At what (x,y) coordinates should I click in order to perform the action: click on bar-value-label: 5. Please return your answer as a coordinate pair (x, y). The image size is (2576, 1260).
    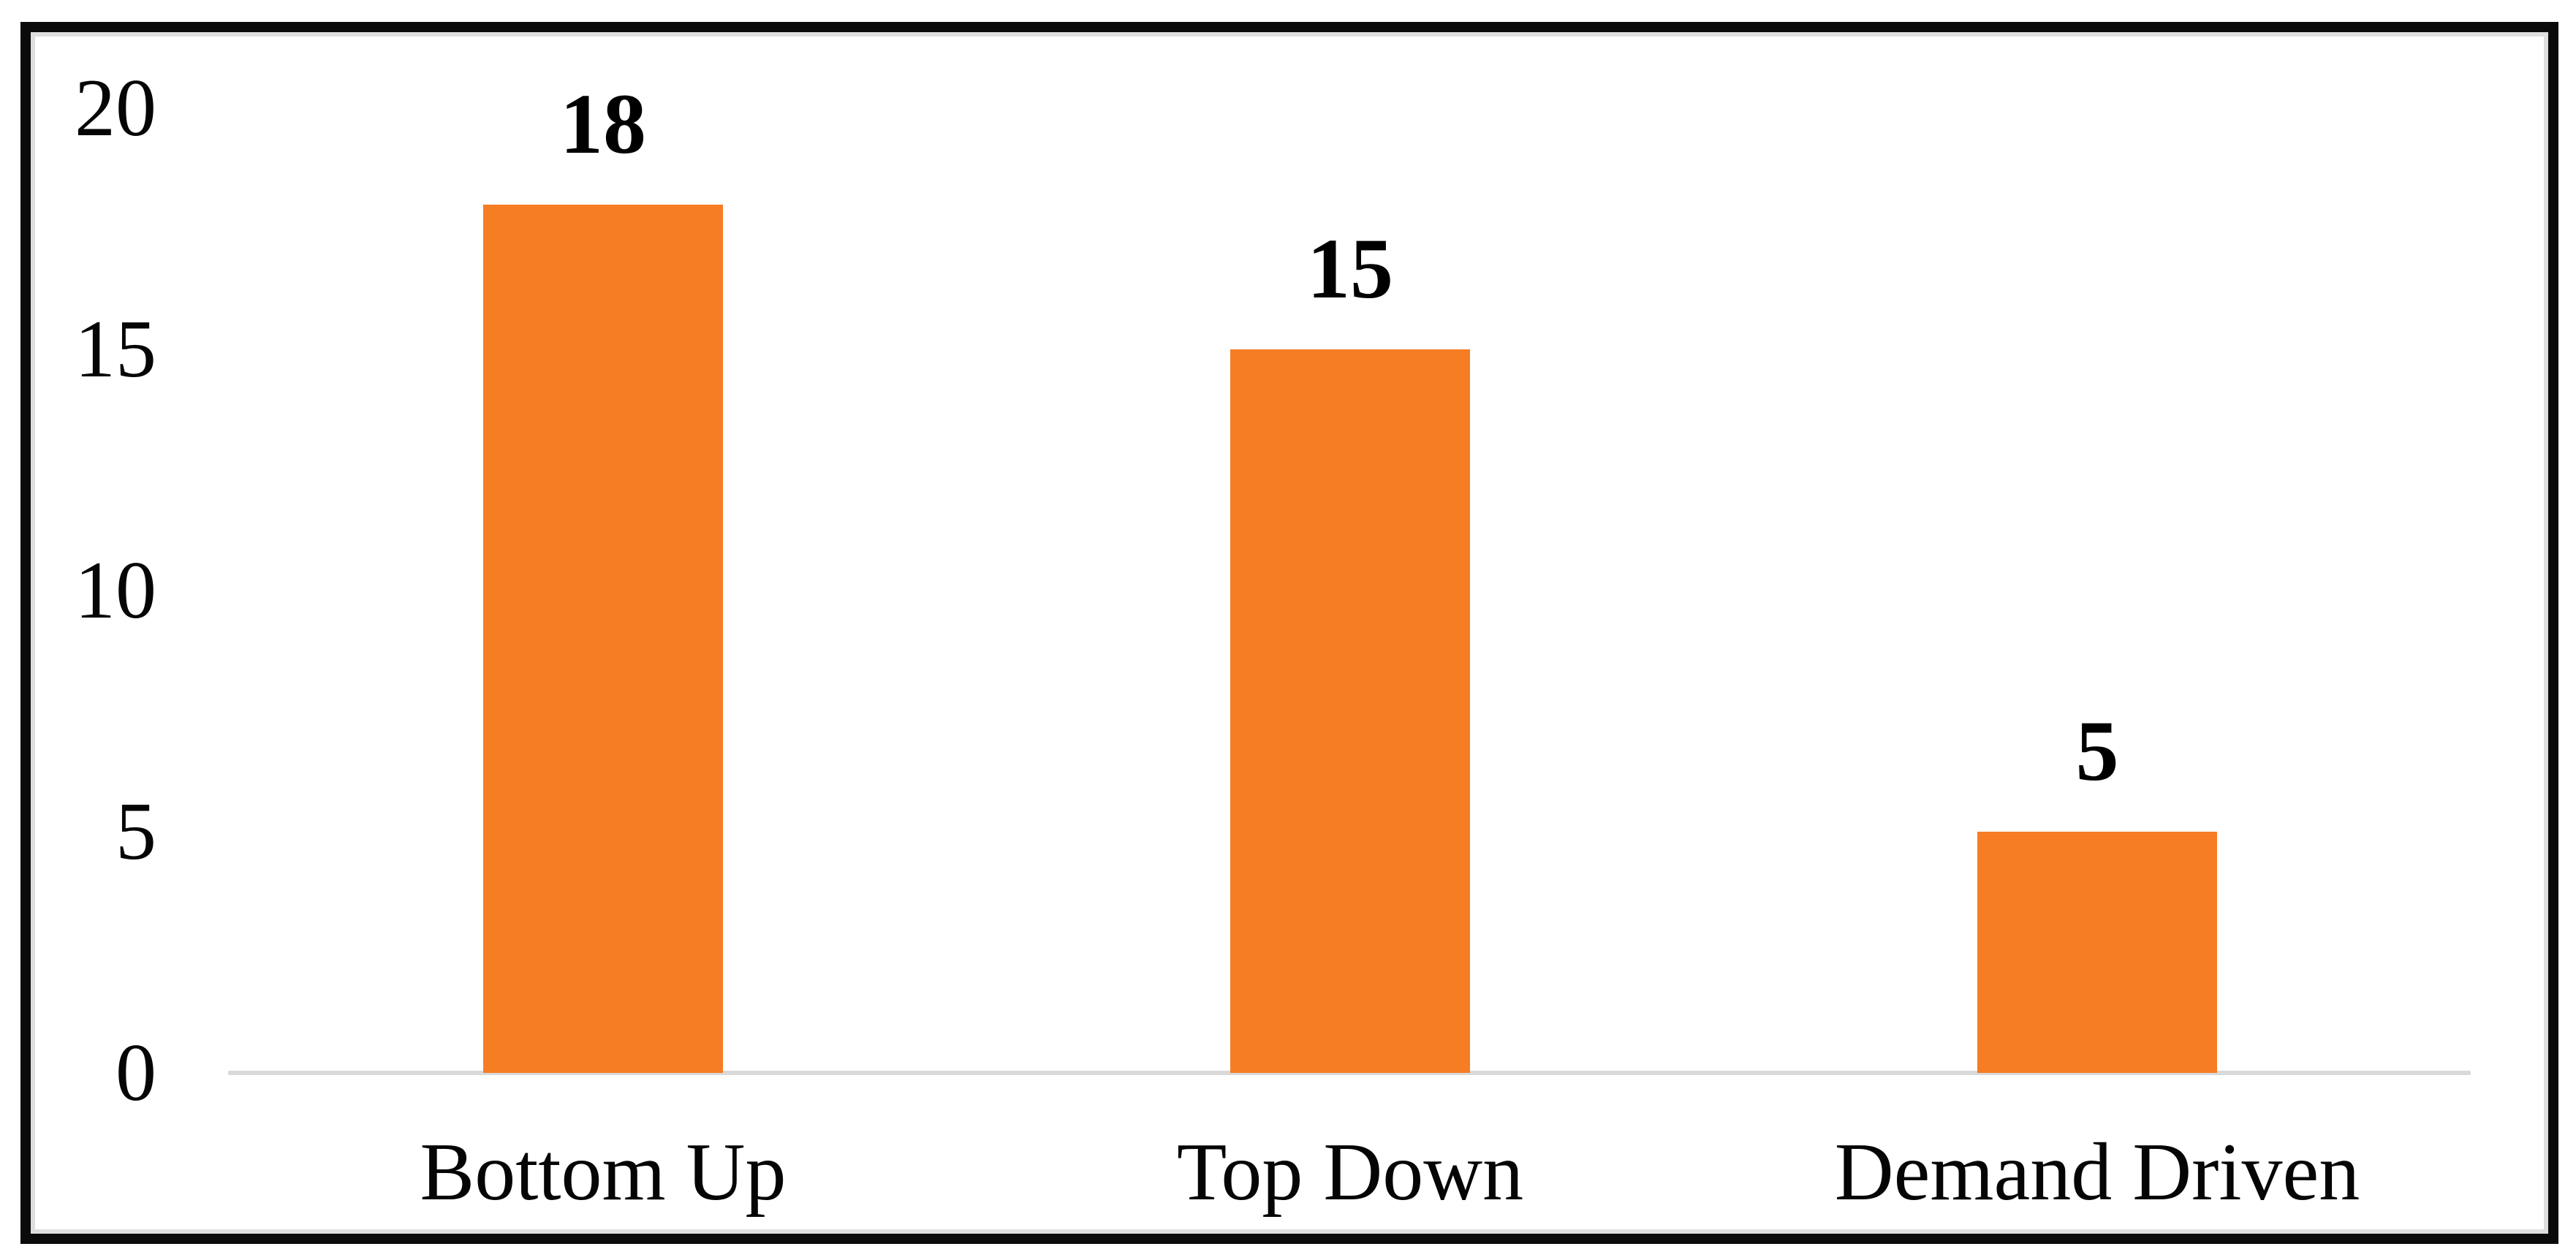
    Looking at the image, I should click on (2097, 751).